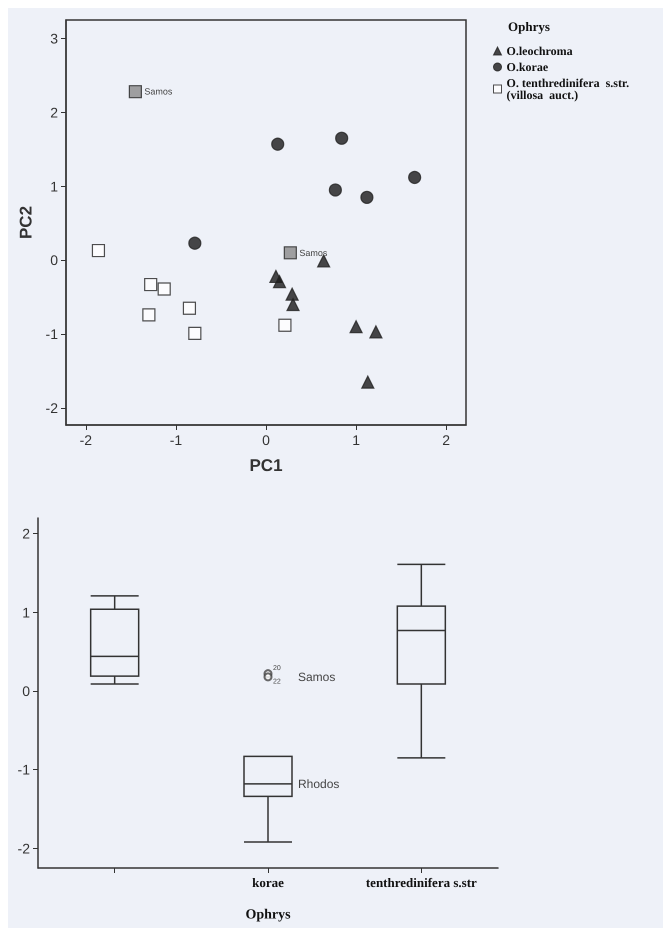  Describe the element at coordinates (266, 465) in the screenshot. I see `x-axis-title: PC1` at that location.